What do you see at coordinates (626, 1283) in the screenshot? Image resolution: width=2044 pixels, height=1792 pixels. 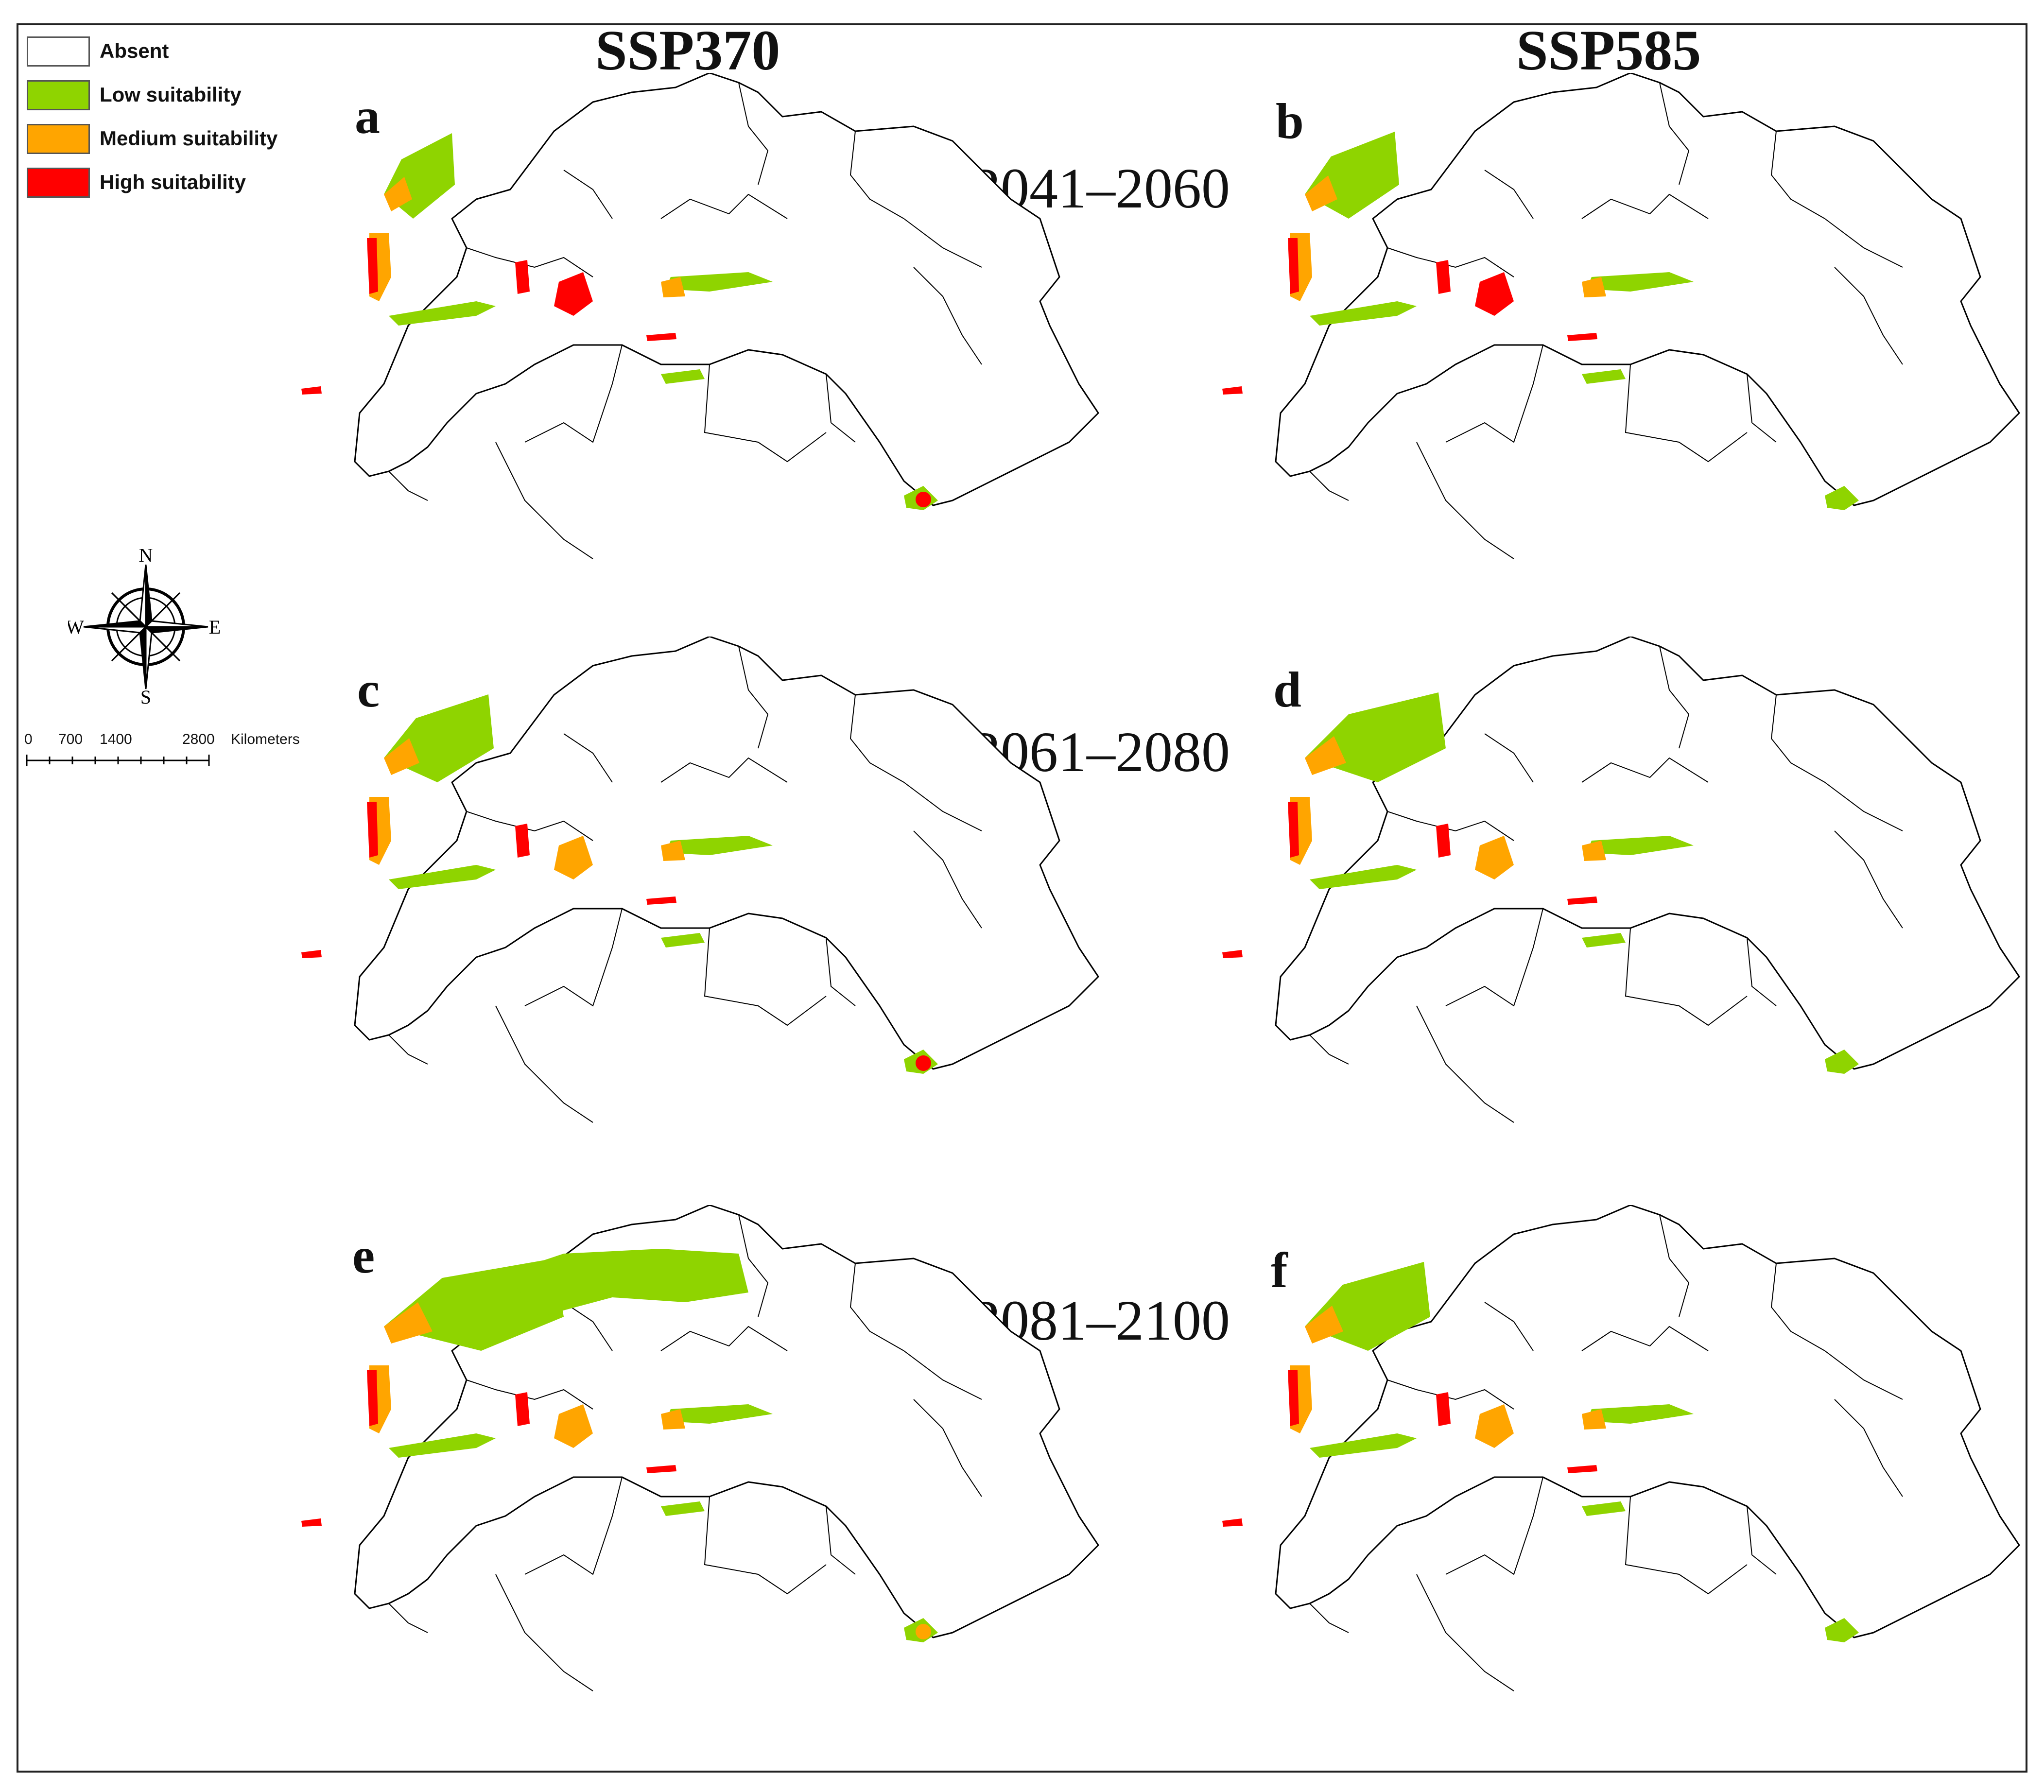 I see `suitability-low-north-europe` at bounding box center [626, 1283].